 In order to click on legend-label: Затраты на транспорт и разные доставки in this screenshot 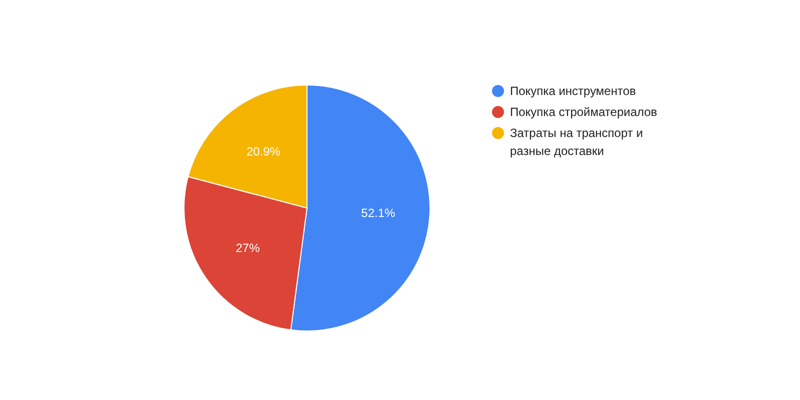, I will do `click(576, 142)`.